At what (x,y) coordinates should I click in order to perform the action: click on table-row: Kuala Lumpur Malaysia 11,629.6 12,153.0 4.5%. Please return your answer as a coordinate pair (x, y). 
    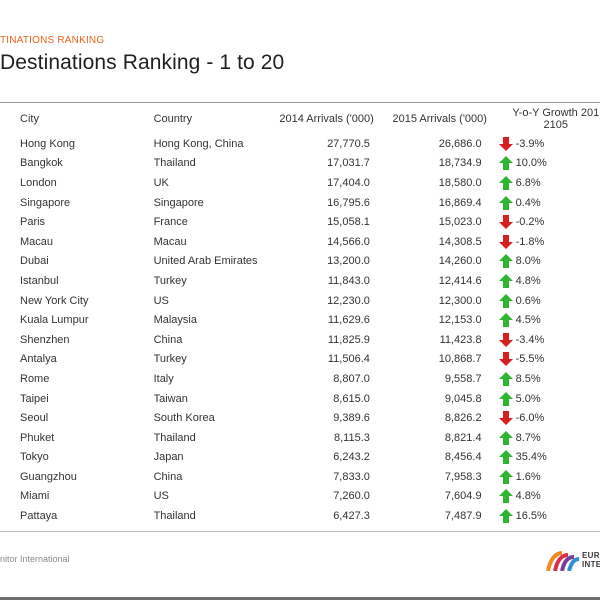
    Looking at the image, I should click on (300, 320).